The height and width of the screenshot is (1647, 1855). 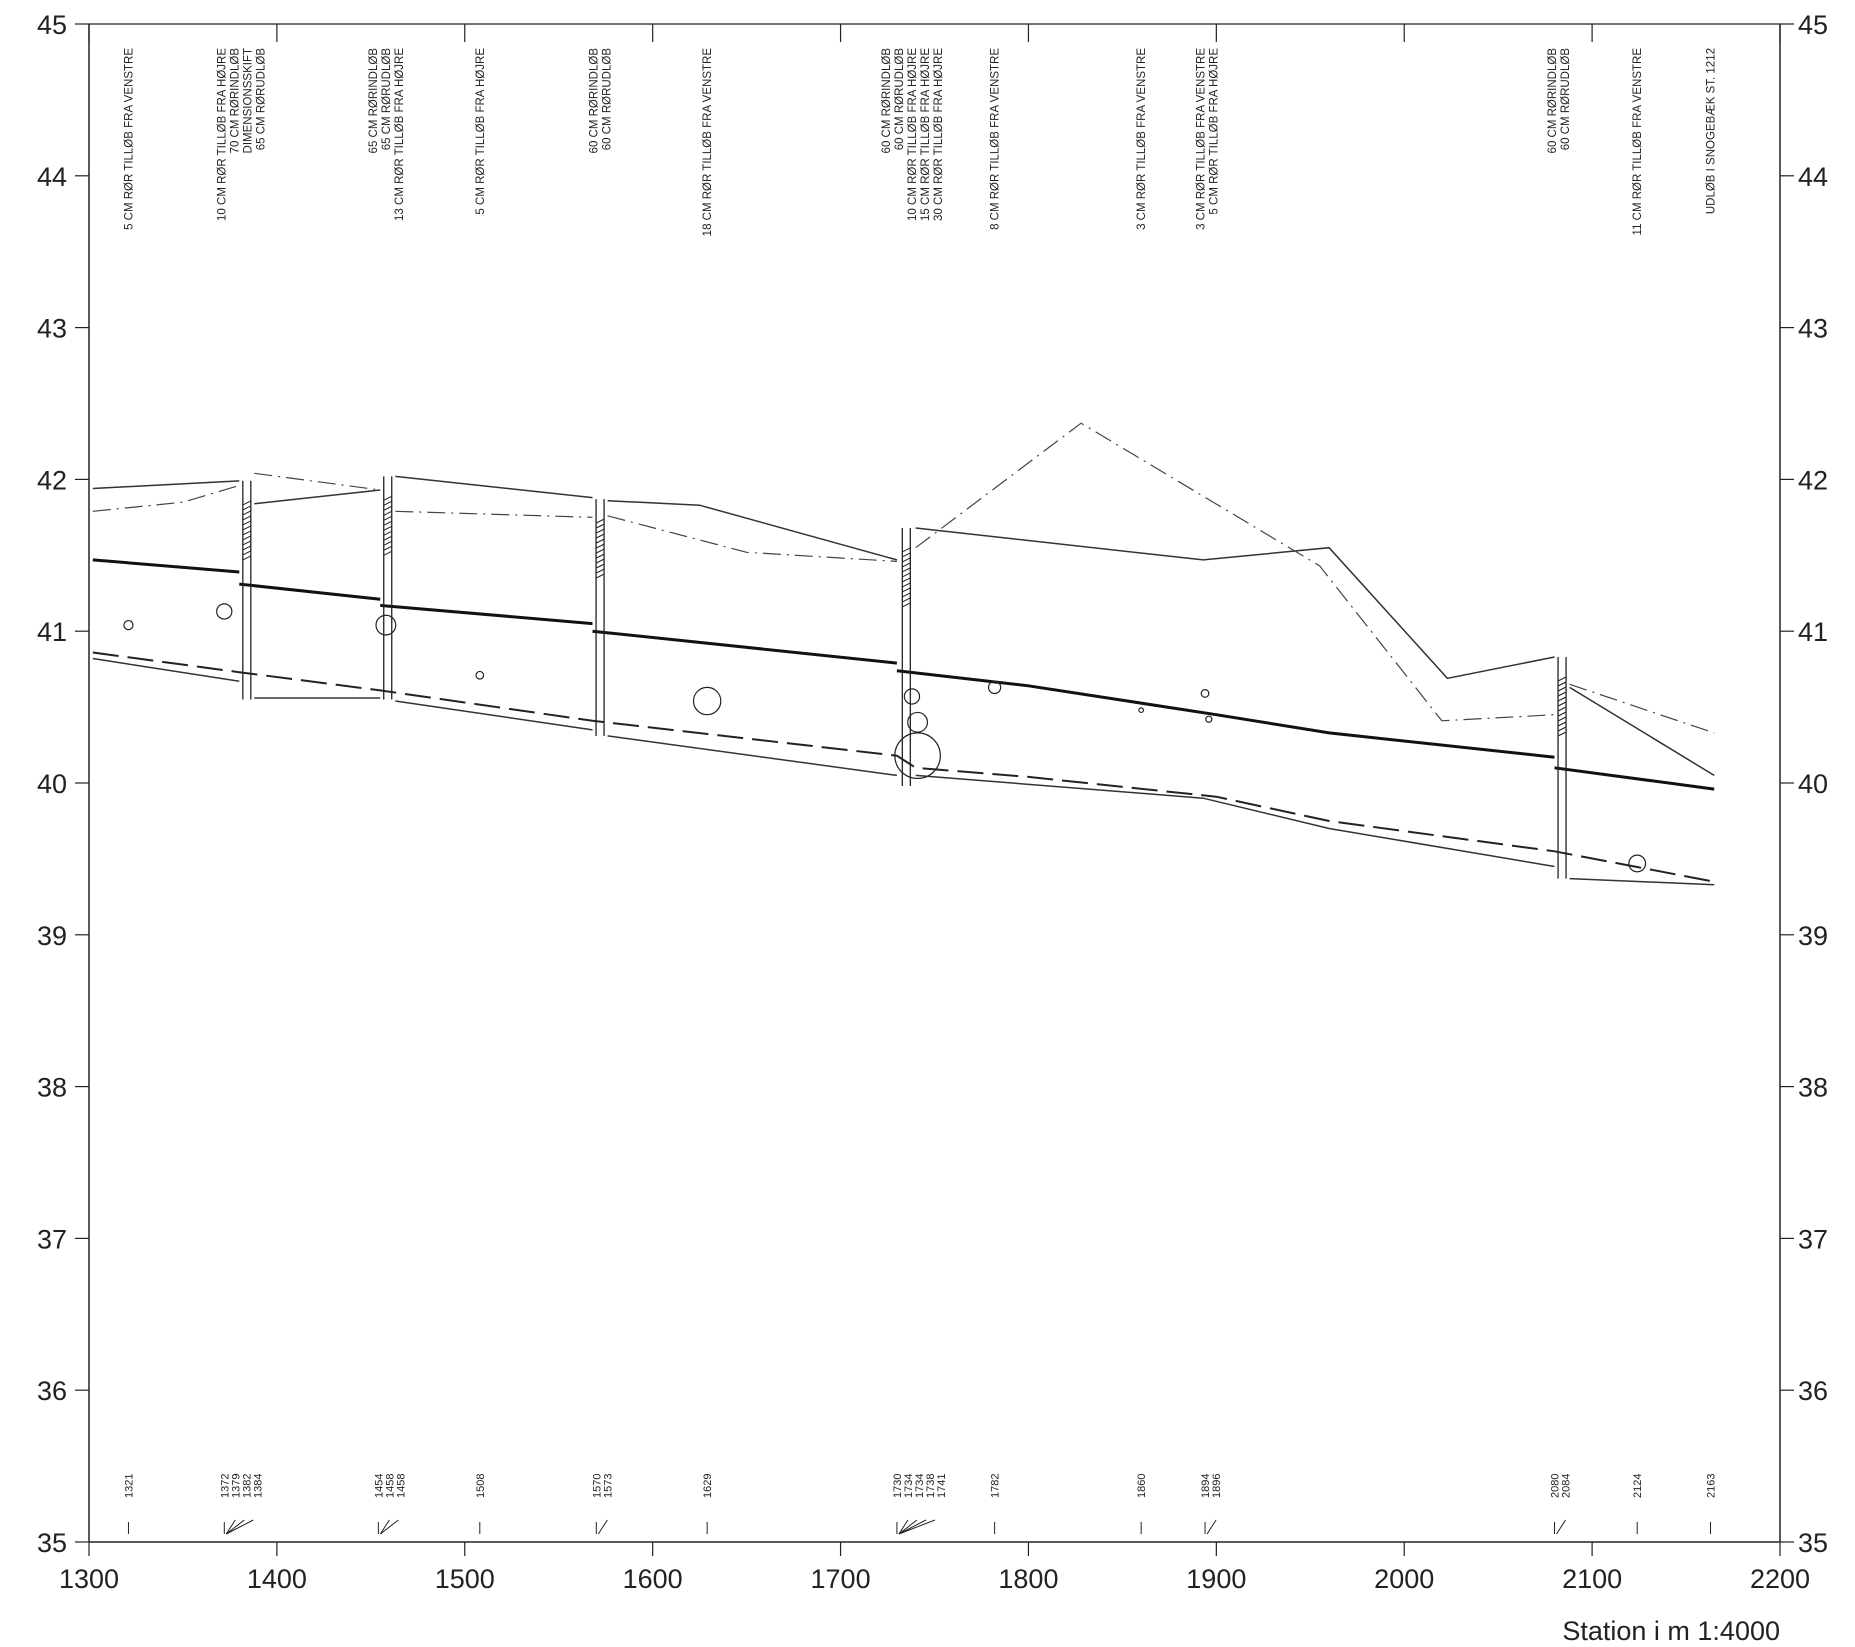 What do you see at coordinates (52, 25) in the screenshot?
I see `y-tick-label-left: 45` at bounding box center [52, 25].